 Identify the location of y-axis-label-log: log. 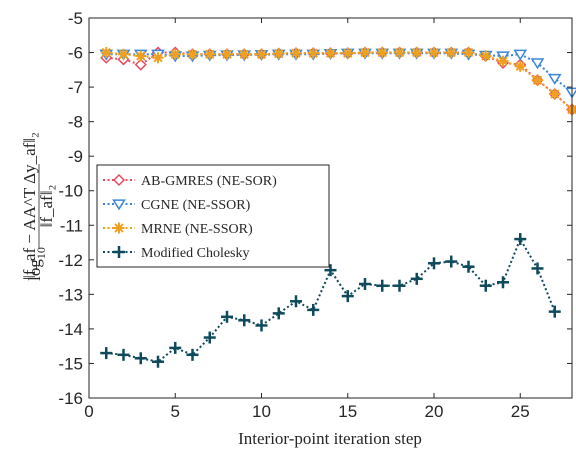
(34, 270).